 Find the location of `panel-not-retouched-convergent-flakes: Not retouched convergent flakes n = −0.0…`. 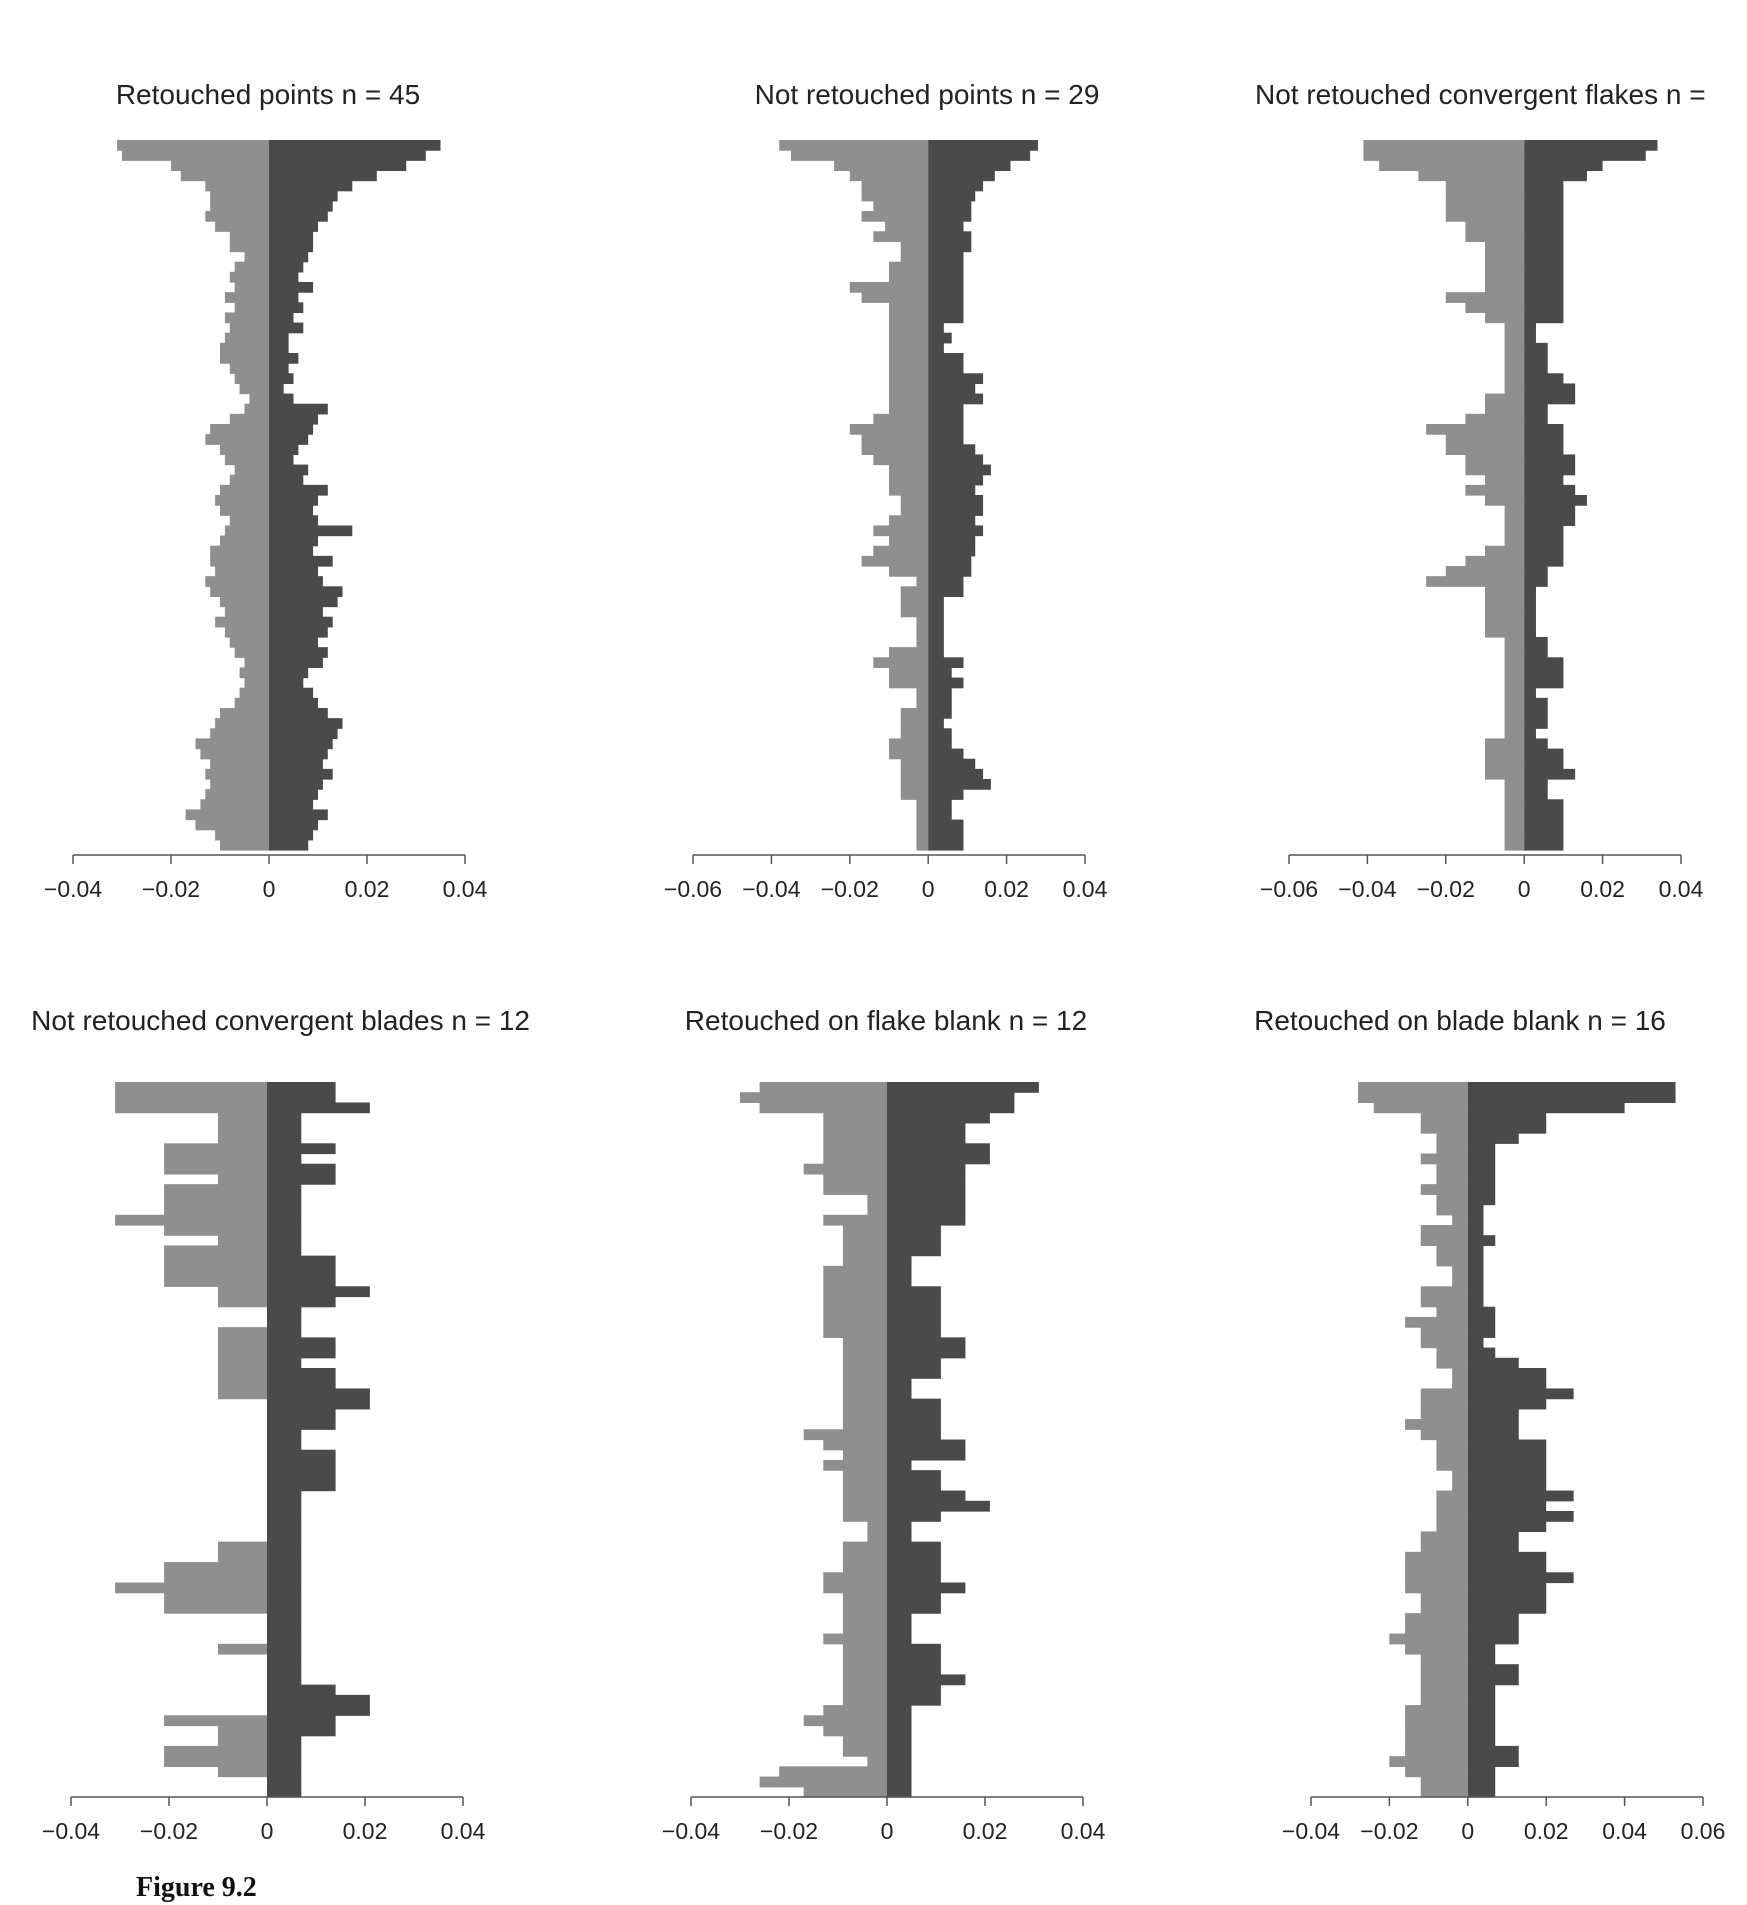

panel-not-retouched-convergent-flakes: Not retouched convergent flakes n = −0.0… is located at coordinates (1480, 490).